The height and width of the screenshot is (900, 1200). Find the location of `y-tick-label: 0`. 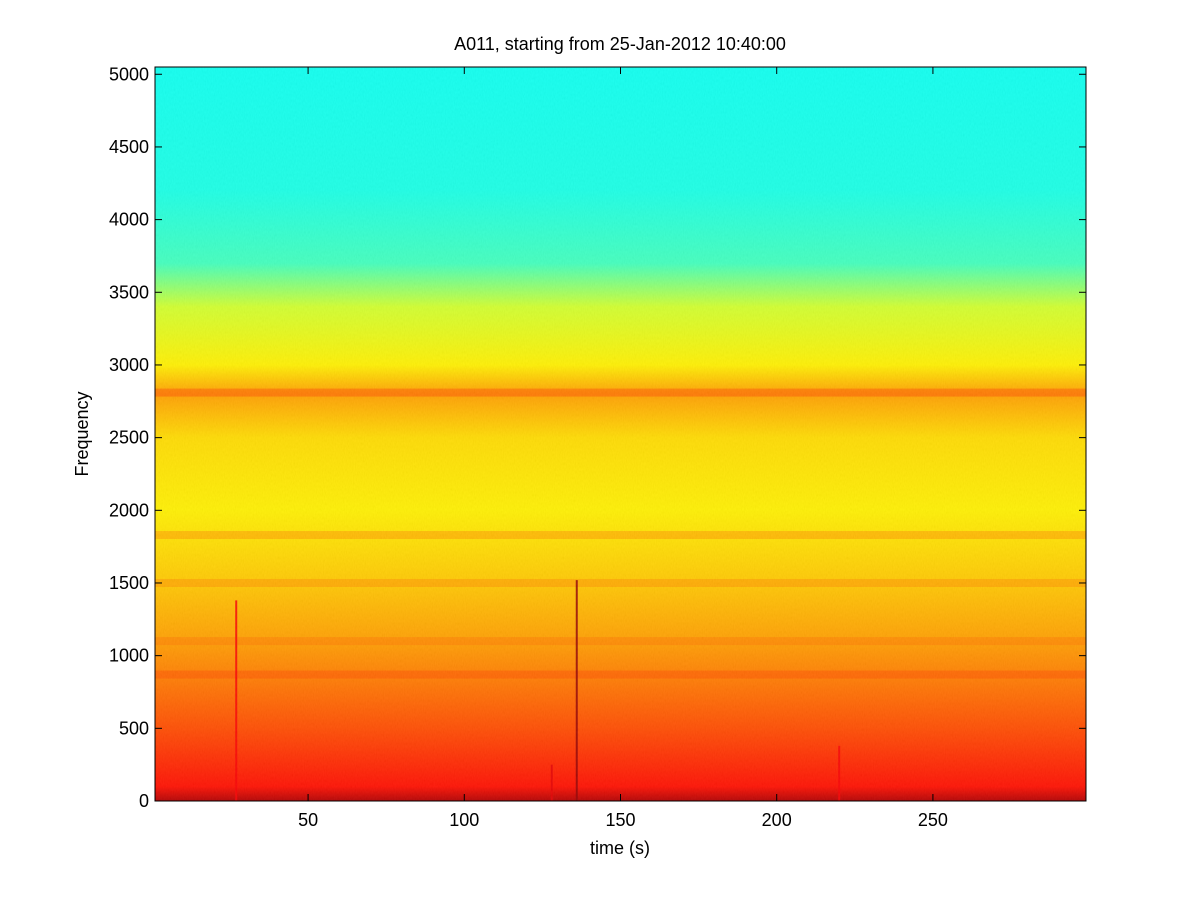

y-tick-label: 0 is located at coordinates (144, 801).